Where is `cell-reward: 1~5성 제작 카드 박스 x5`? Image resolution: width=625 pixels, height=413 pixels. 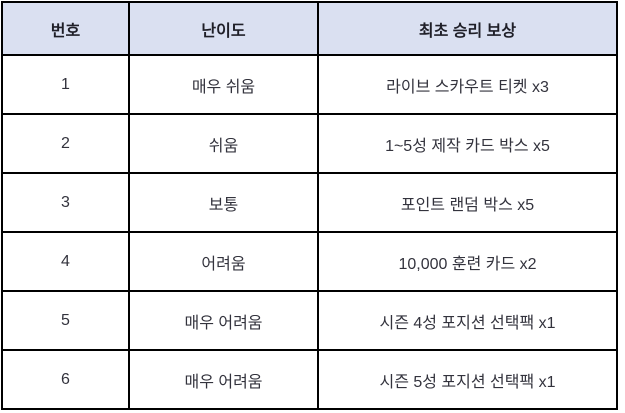
cell-reward: 1~5성 제작 카드 박스 x5 is located at coordinates (467, 143).